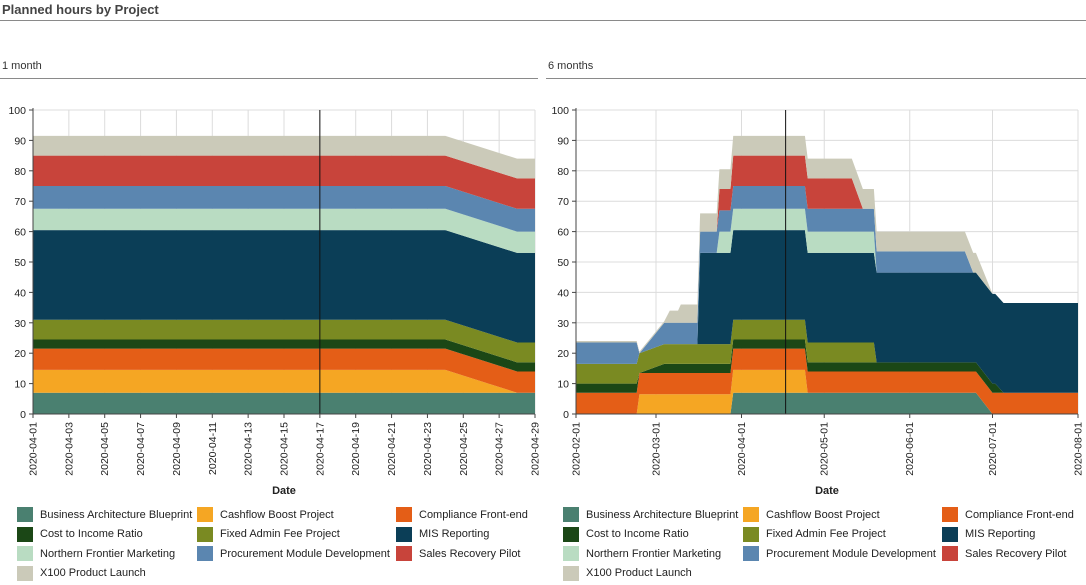  Describe the element at coordinates (20, 354) in the screenshot. I see `y-tick-label: 20` at that location.